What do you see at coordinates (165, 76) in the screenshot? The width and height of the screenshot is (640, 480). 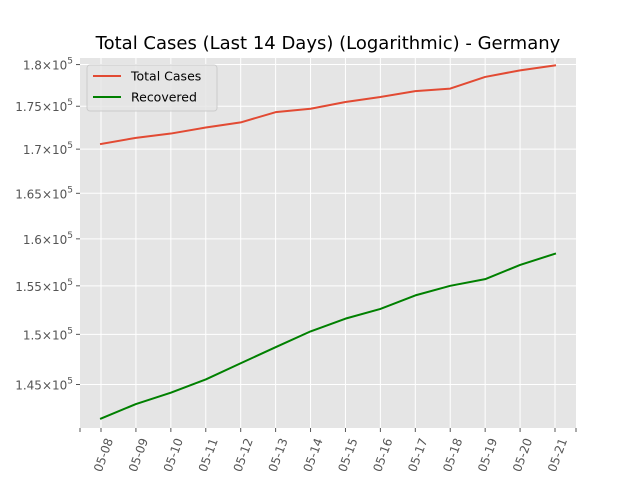 I see `legend-label: Total Cases` at bounding box center [165, 76].